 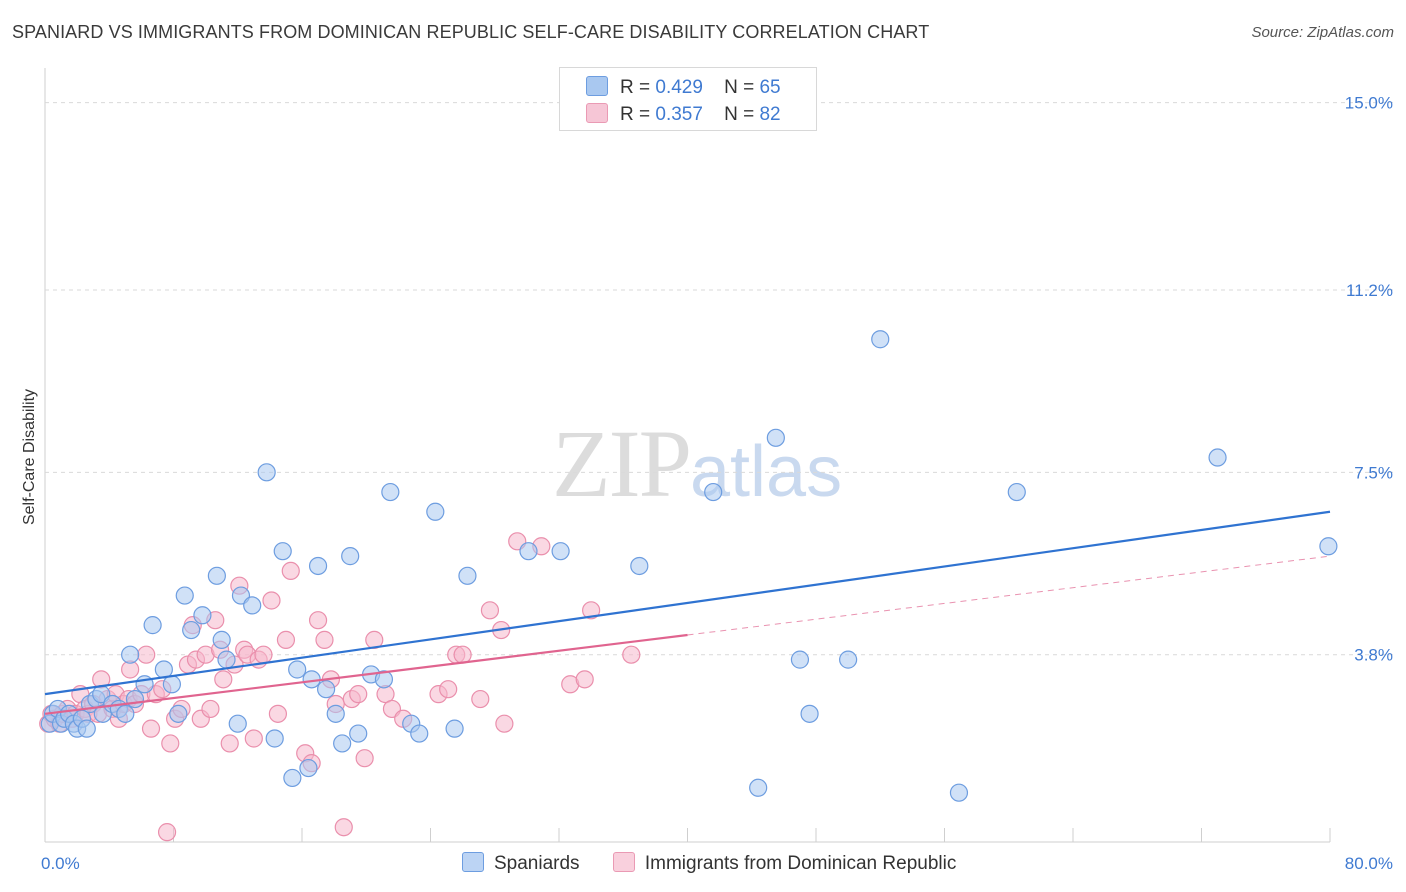 I want to click on legend-item-dominican: Immigrants from Dominican Republic, so click(x=784, y=863).